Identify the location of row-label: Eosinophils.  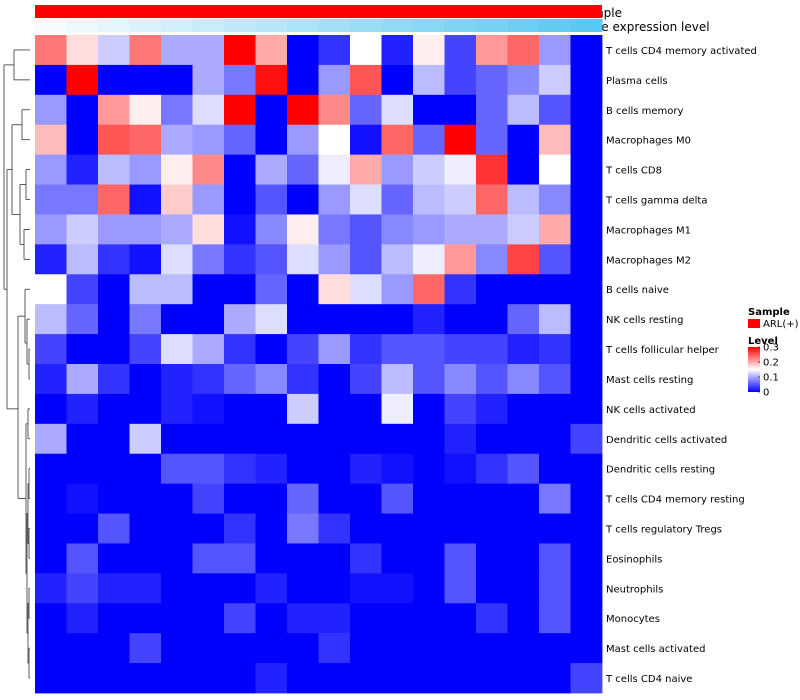
(634, 559).